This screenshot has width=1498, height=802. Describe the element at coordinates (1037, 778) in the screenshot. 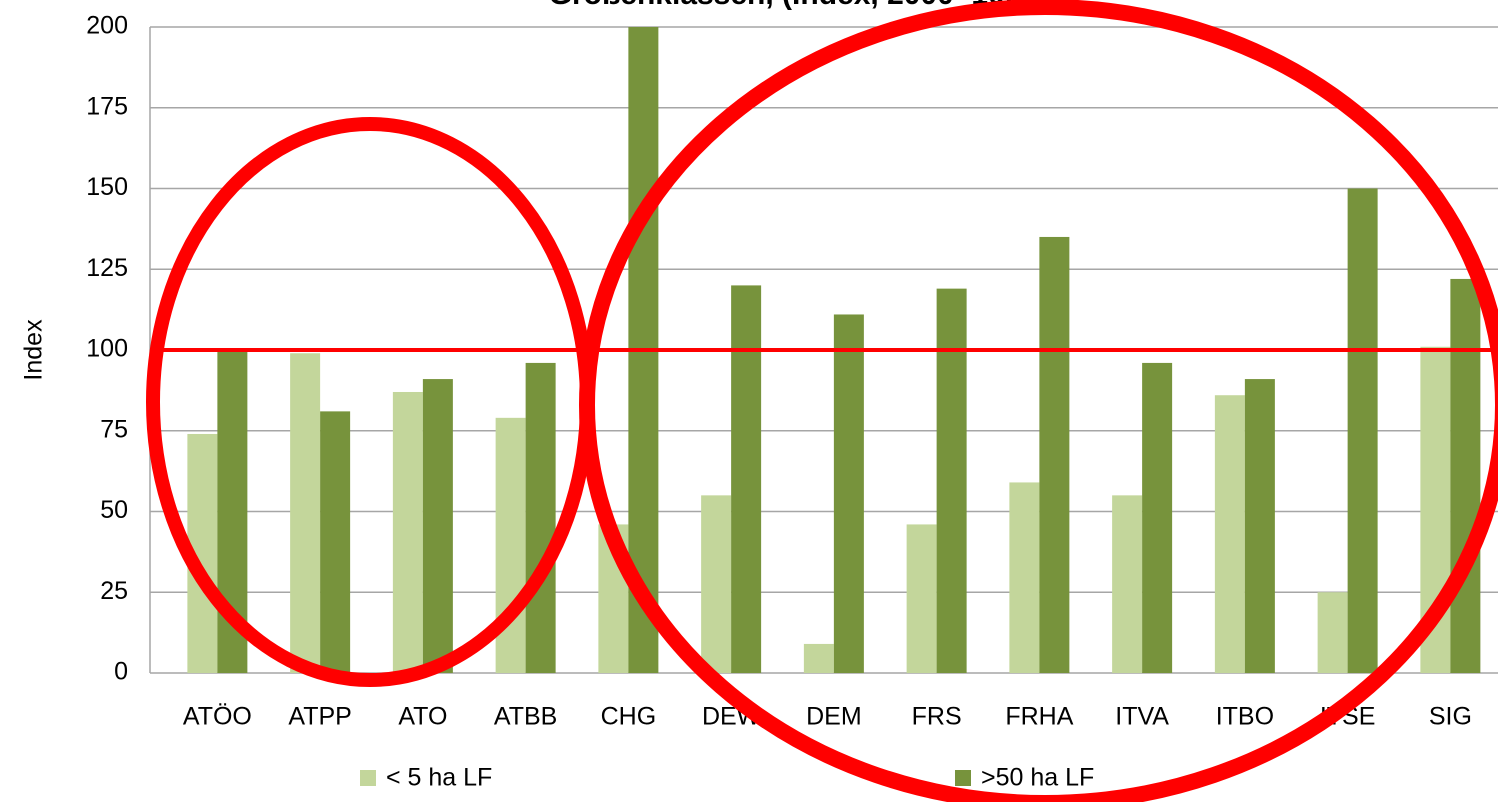

I see `legend-label: >50 ha LF` at that location.